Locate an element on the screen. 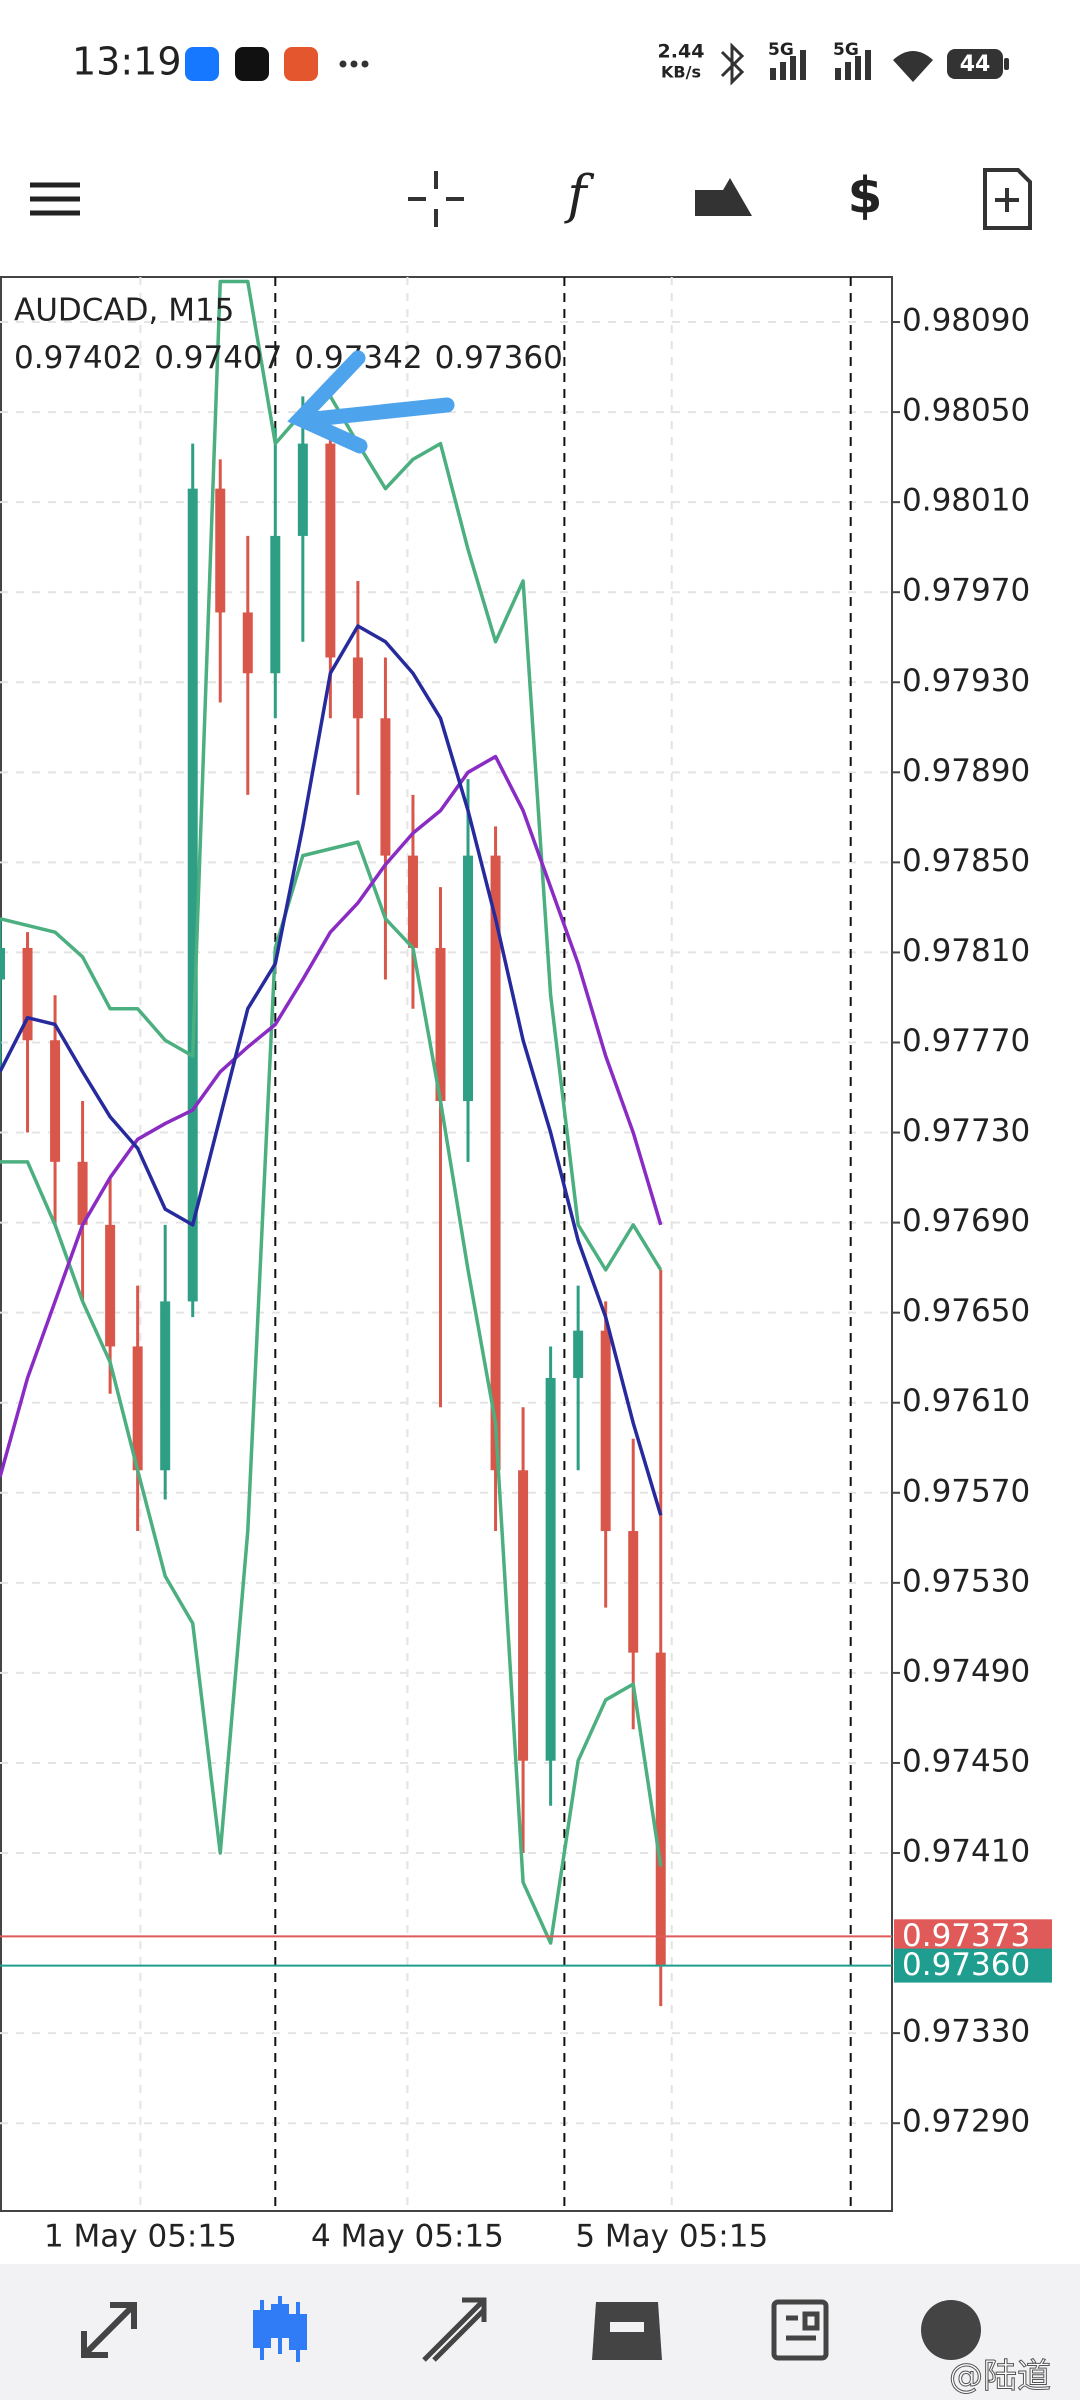  y-tick-label: 0.97690 is located at coordinates (966, 1221).